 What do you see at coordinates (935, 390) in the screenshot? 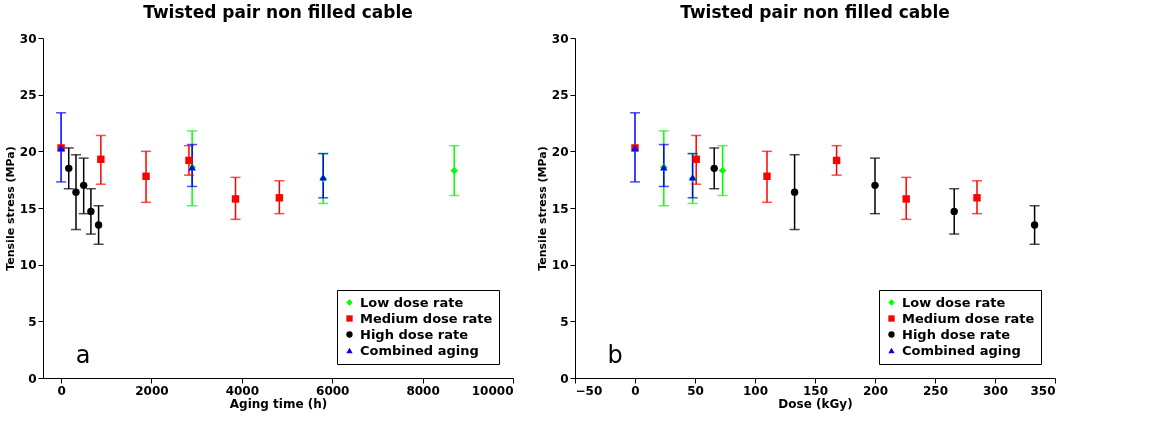
I see `x-tick-label: 250` at bounding box center [935, 390].